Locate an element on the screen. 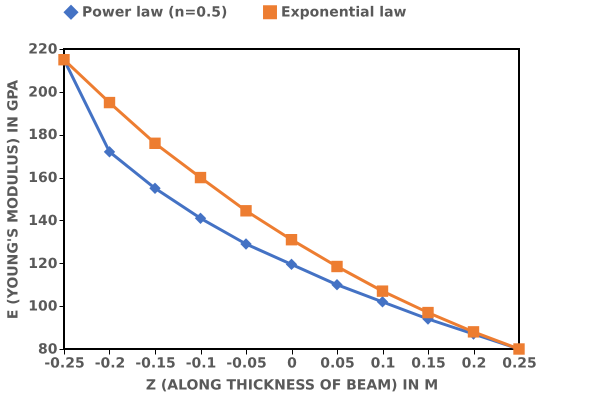 The height and width of the screenshot is (405, 600). y-tick-label: 160 is located at coordinates (43, 178).